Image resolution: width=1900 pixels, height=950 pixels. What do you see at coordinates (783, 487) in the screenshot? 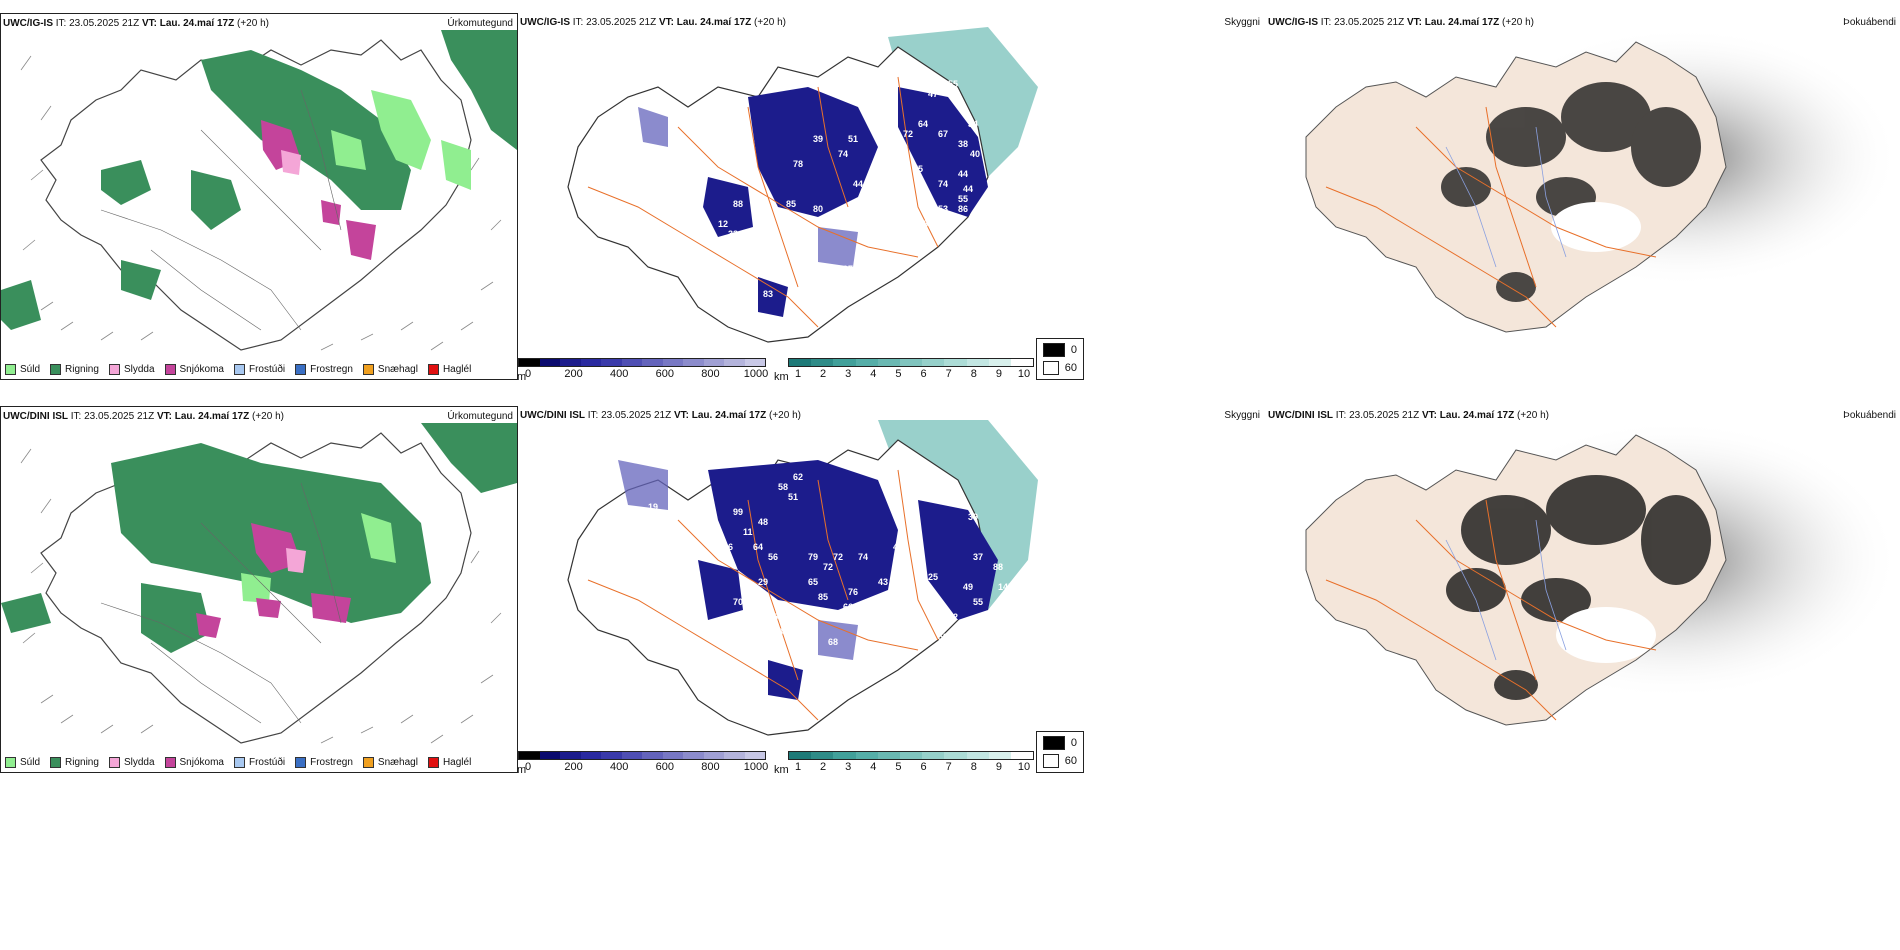
I see `cloud-base-label: 58` at bounding box center [783, 487].